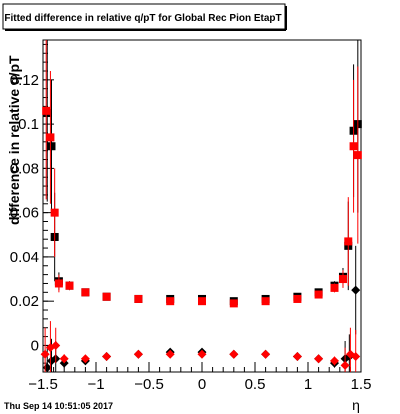 This screenshot has width=400, height=414. Describe the element at coordinates (24, 301) in the screenshot. I see `y-tick-label: 0.02` at that location.